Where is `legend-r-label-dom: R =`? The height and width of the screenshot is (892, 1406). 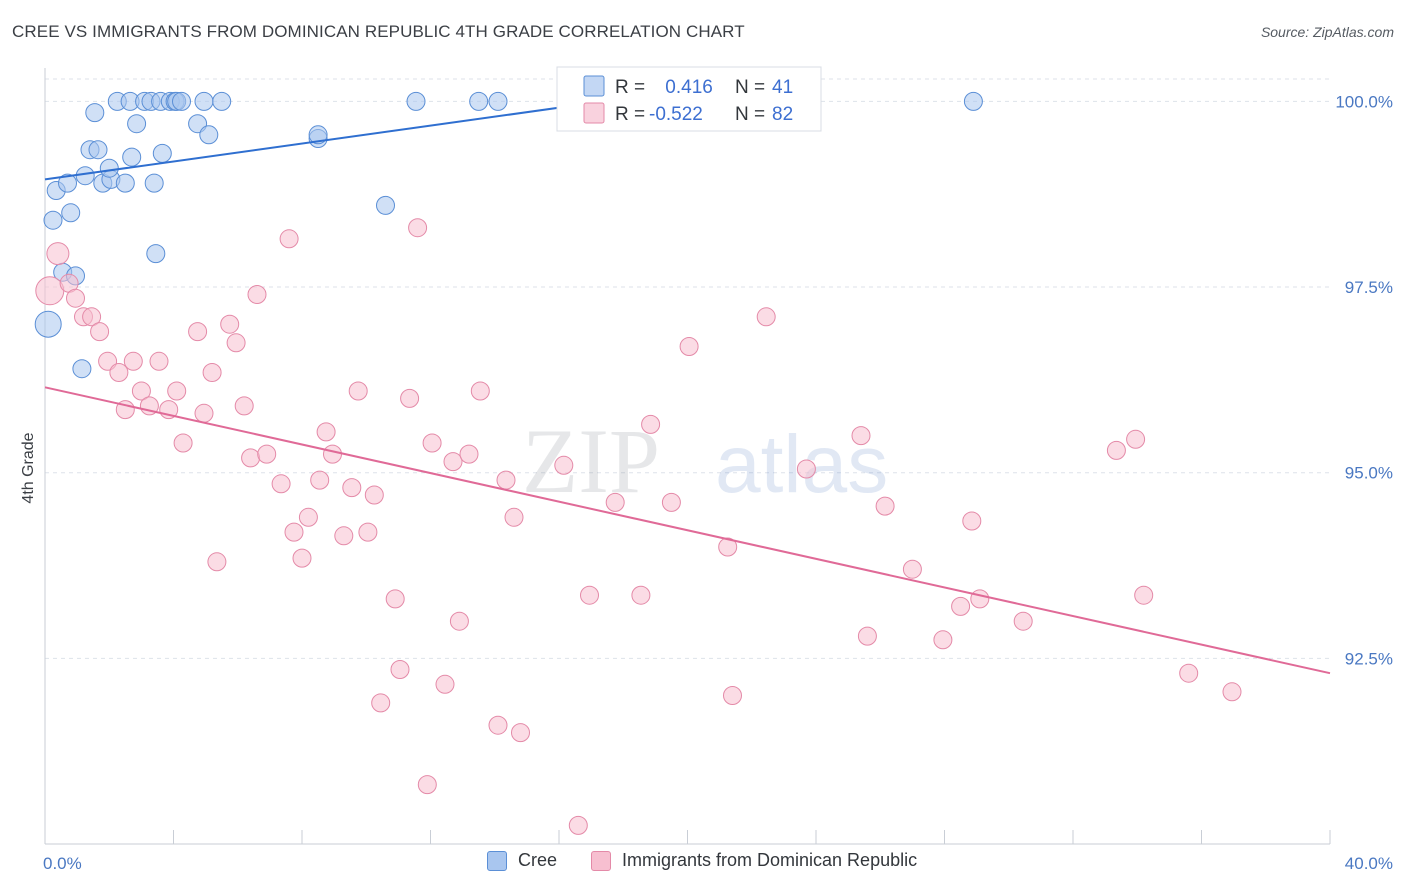 legend-r-label-dom: R = is located at coordinates (630, 114).